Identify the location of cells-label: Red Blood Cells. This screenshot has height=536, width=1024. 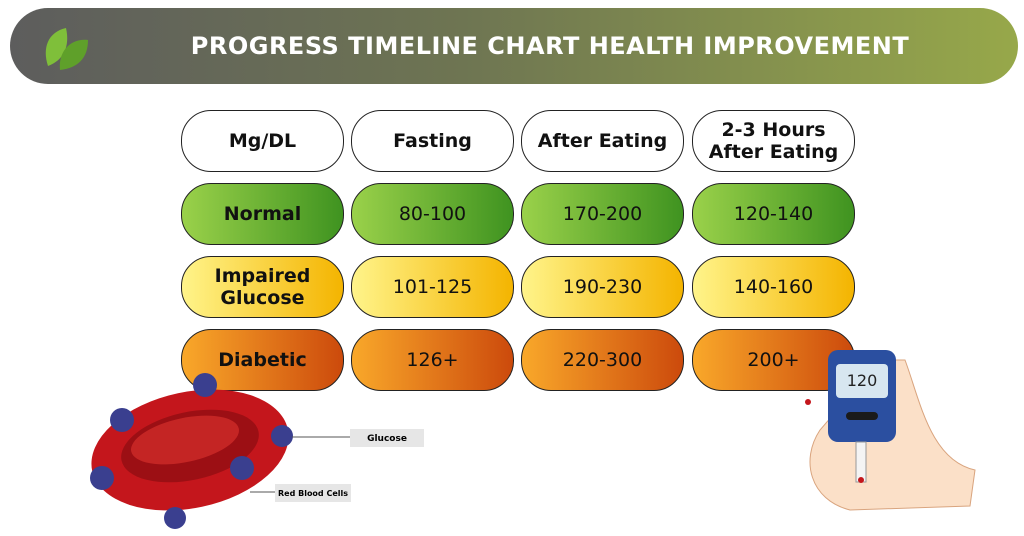
(313, 493).